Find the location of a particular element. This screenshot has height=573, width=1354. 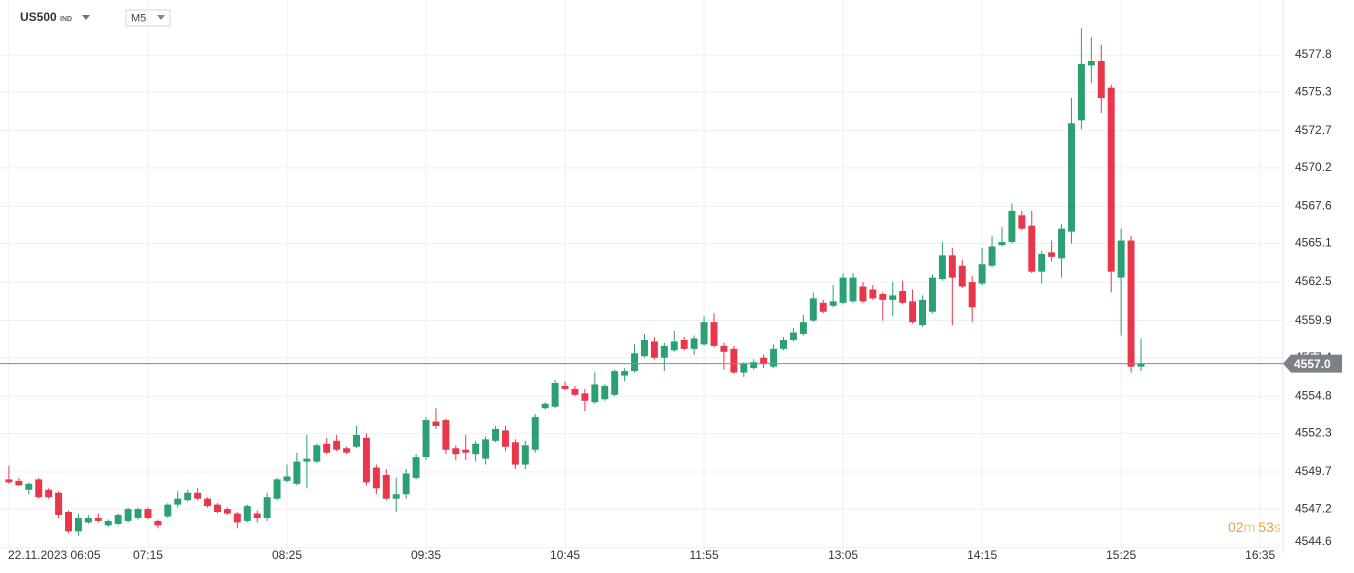

countdown-minutes: 02 is located at coordinates (1236, 527).